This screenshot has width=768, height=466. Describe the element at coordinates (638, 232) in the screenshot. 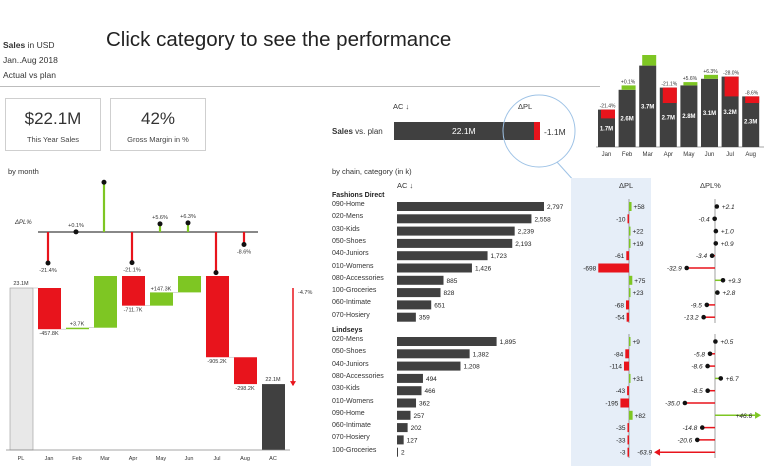

I see `category-dpl-value: +22` at that location.